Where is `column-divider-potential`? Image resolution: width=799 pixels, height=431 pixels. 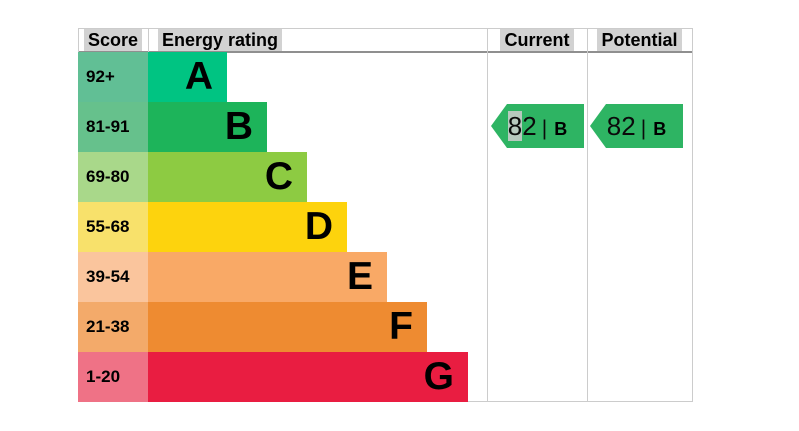 column-divider-potential is located at coordinates (587, 215).